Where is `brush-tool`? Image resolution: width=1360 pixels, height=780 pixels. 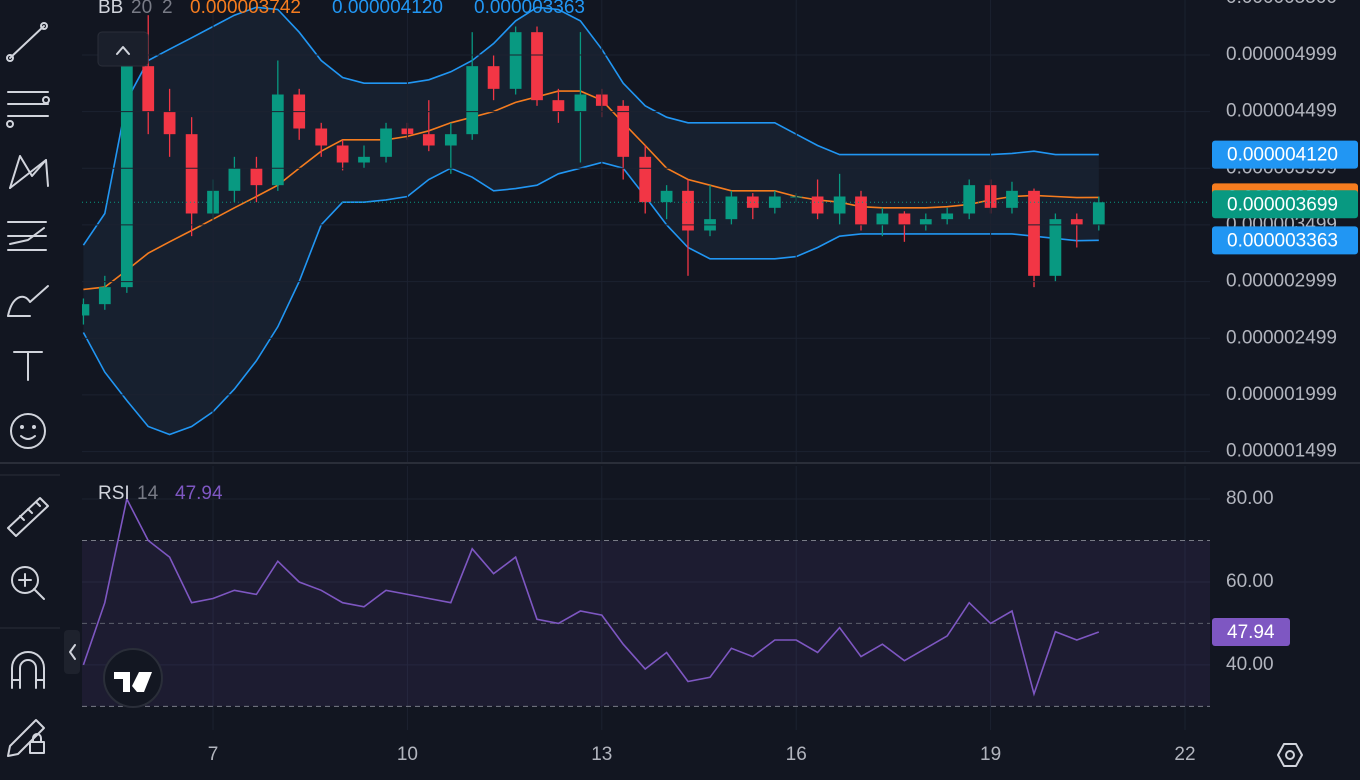 brush-tool is located at coordinates (28, 301).